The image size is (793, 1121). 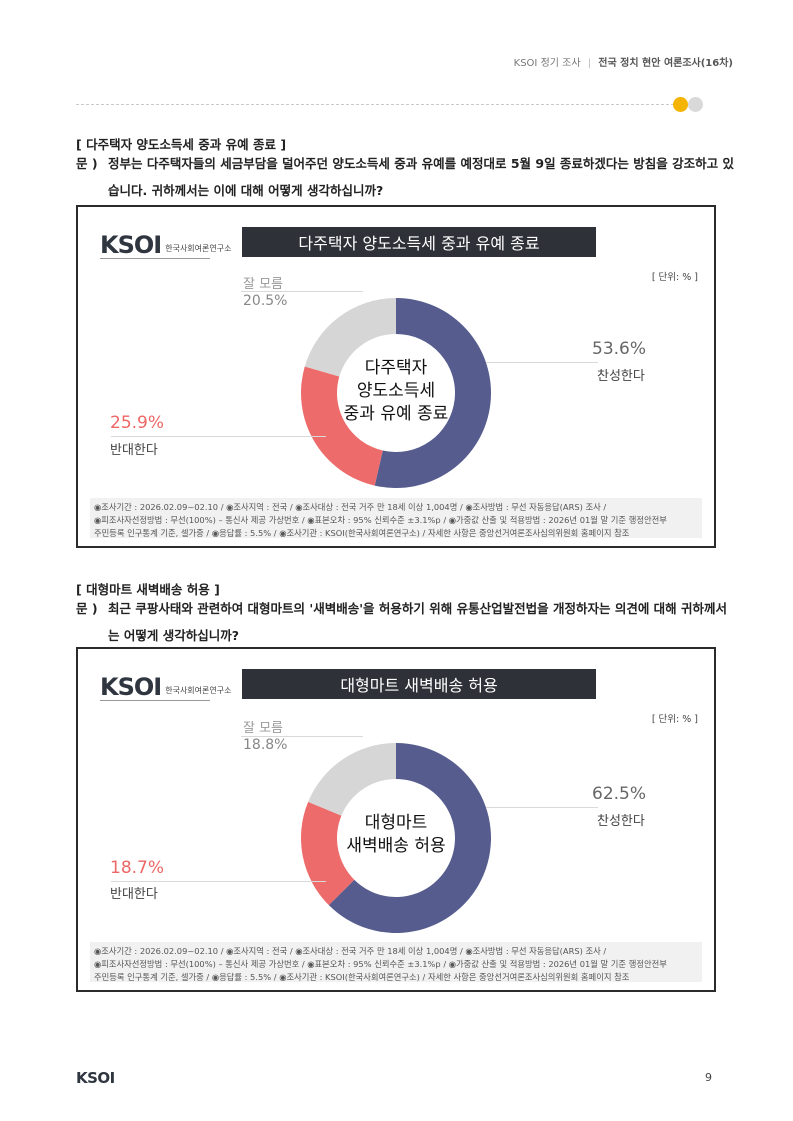 What do you see at coordinates (137, 868) in the screenshot?
I see `disagree-percent: 18.7%` at bounding box center [137, 868].